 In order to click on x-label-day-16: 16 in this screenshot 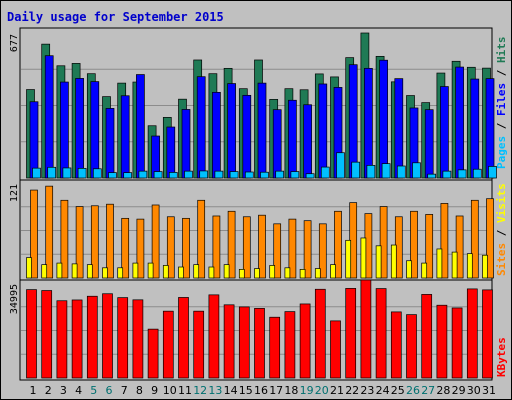, I will do `click(261, 390)`.